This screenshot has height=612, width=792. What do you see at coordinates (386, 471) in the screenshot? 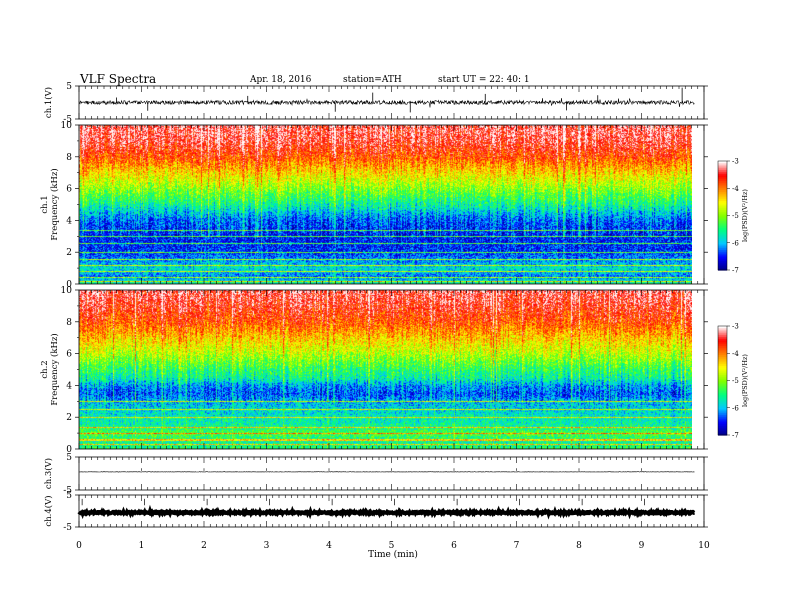
I see `waveform-trace` at bounding box center [386, 471].